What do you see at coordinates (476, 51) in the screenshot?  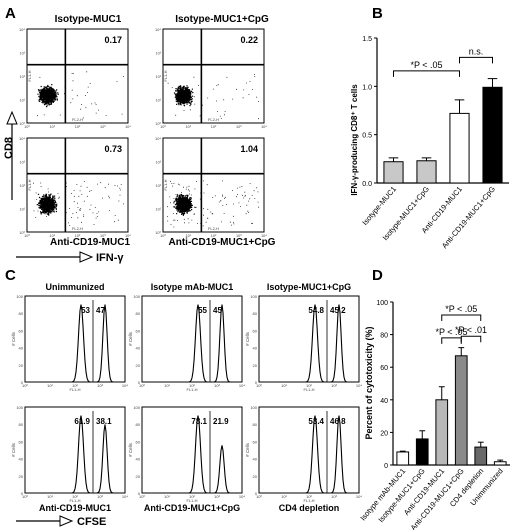 I see `significance-label: n.s.` at bounding box center [476, 51].